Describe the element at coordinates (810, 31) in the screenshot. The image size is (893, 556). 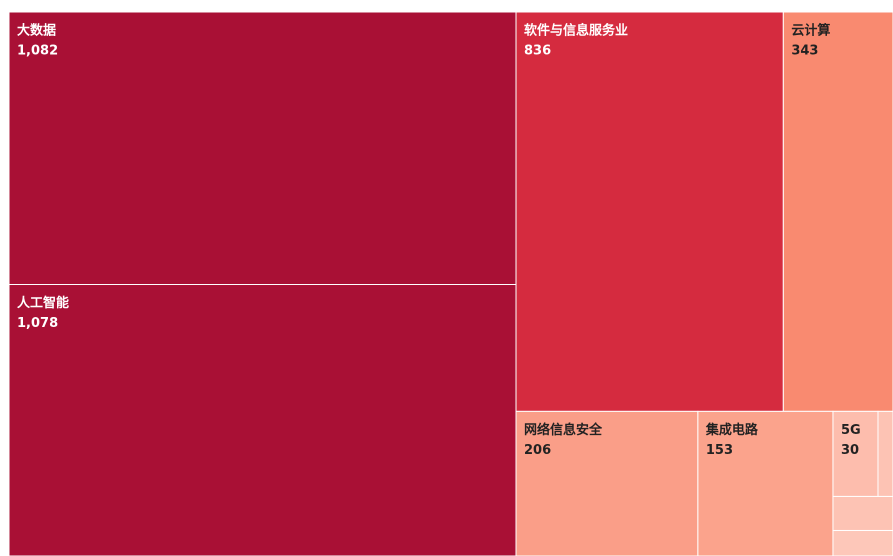
I see `cell-label: 云计算` at that location.